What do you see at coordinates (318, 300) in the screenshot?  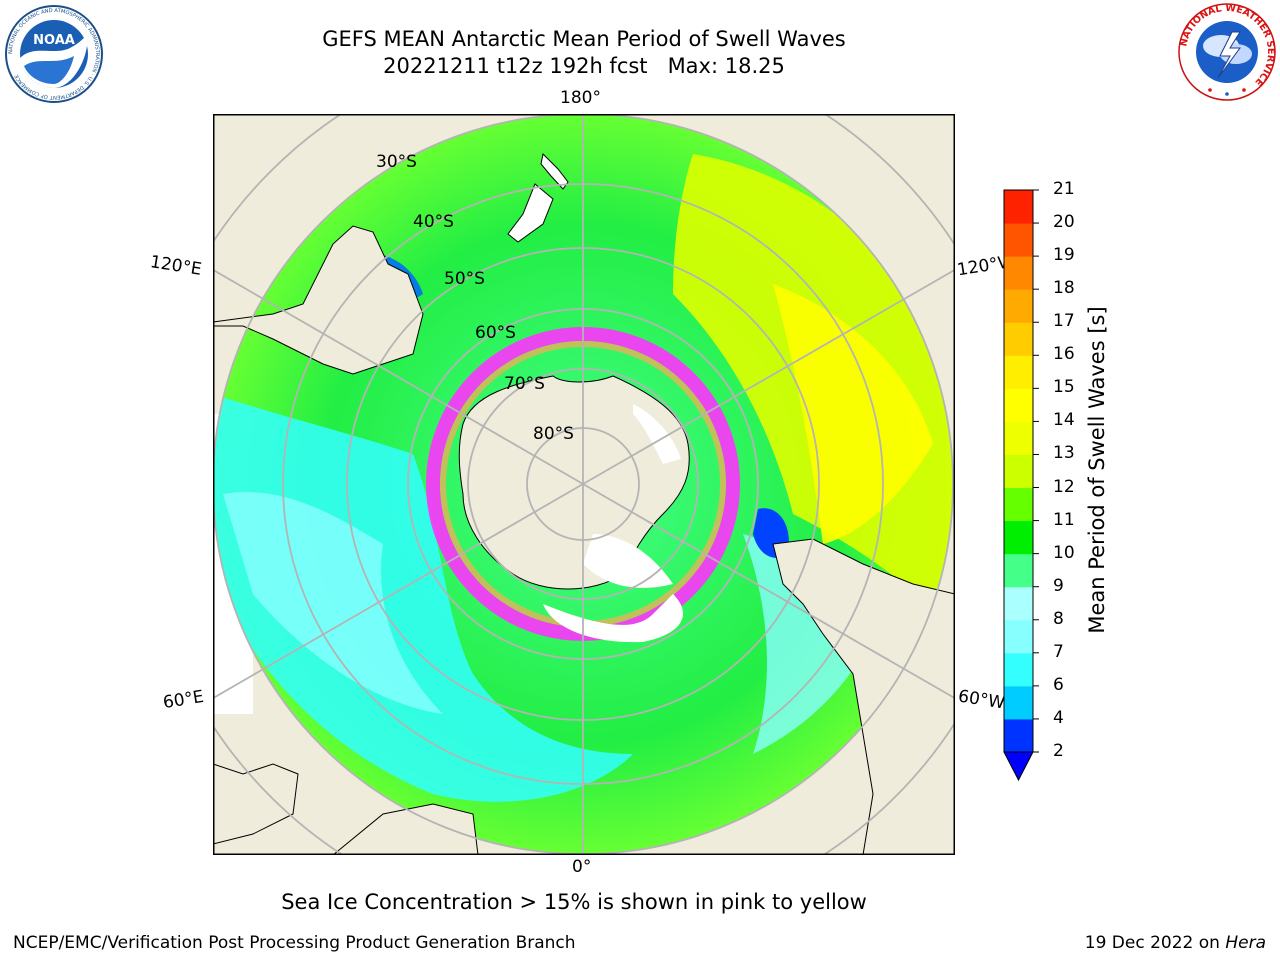 I see `land-australia` at bounding box center [318, 300].